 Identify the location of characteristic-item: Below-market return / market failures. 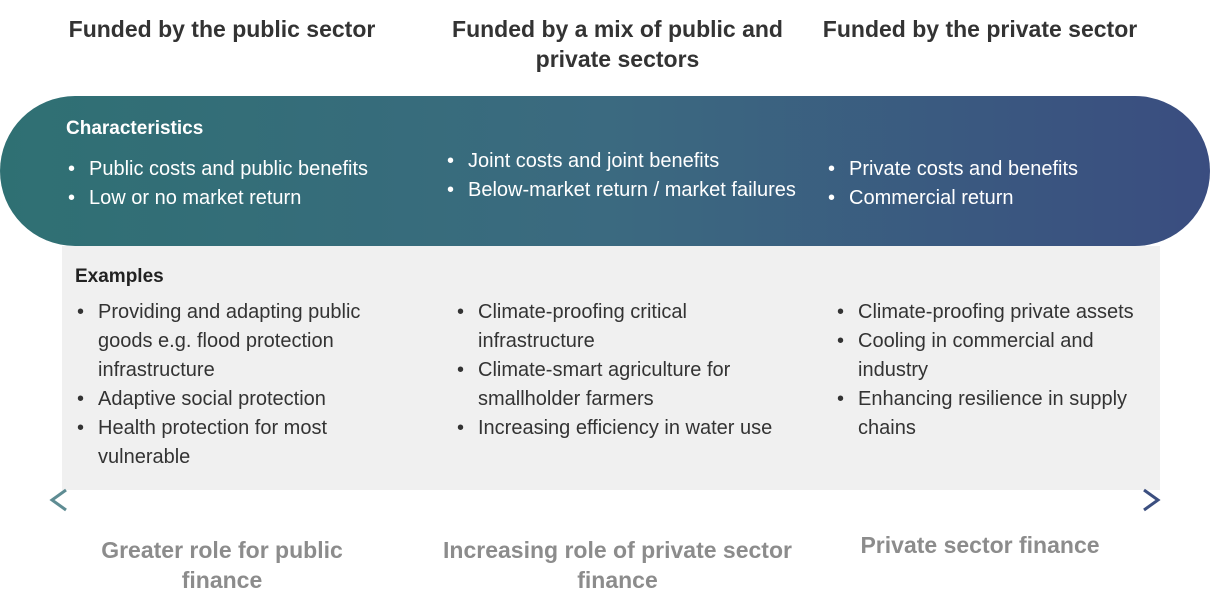
(622, 190).